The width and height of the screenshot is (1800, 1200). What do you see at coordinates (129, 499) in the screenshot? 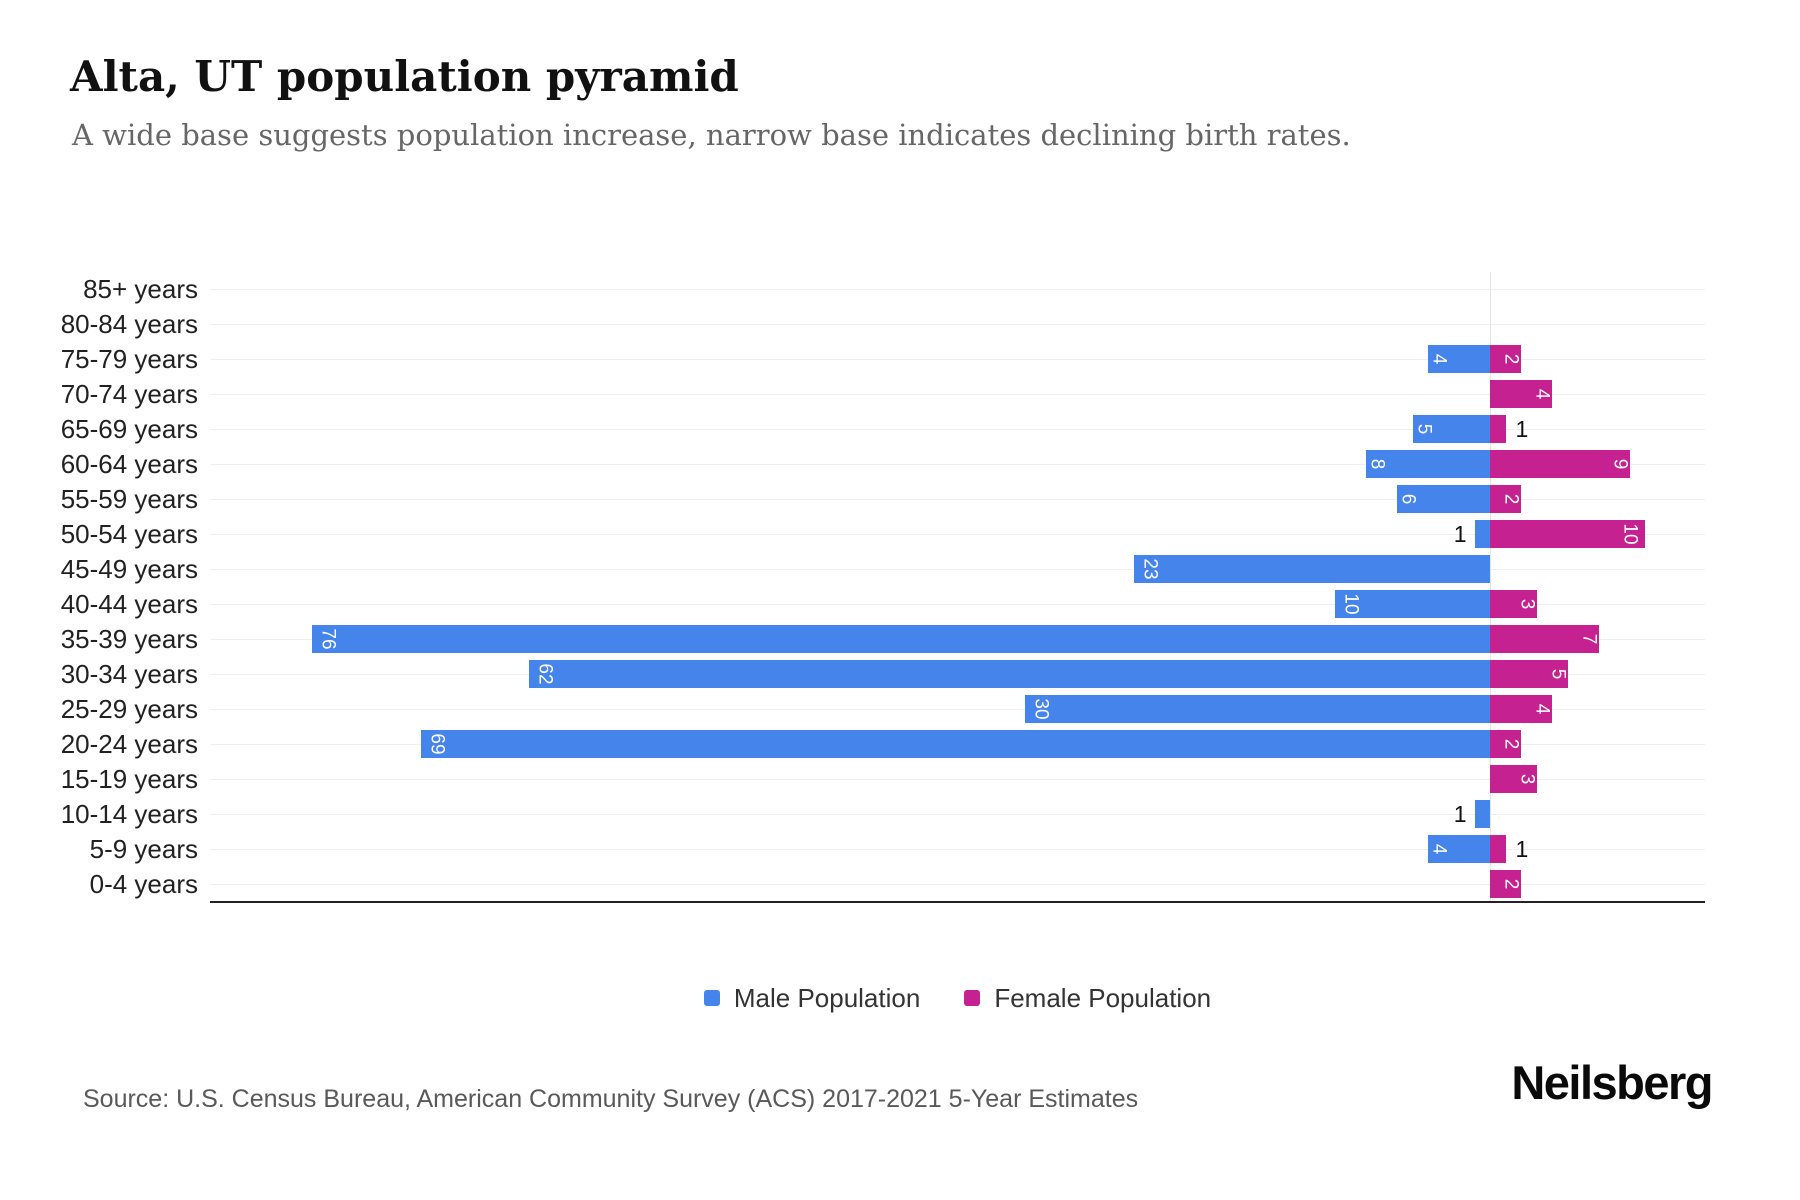
I see `age-group-label: 55-59 years` at bounding box center [129, 499].